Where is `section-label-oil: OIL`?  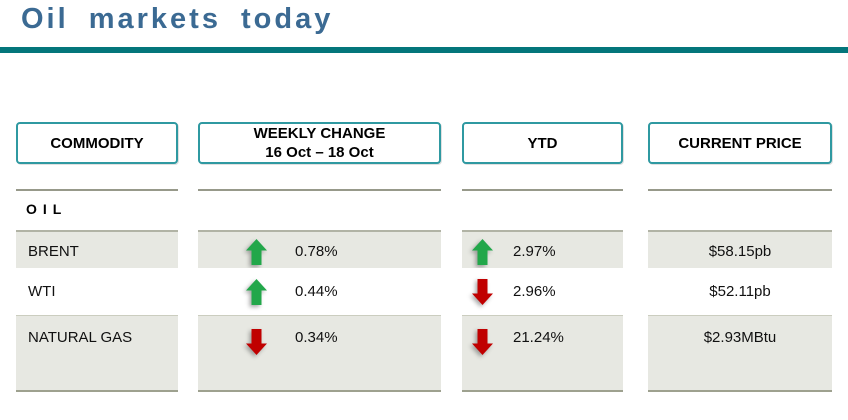
section-label-oil: OIL is located at coordinates (47, 209).